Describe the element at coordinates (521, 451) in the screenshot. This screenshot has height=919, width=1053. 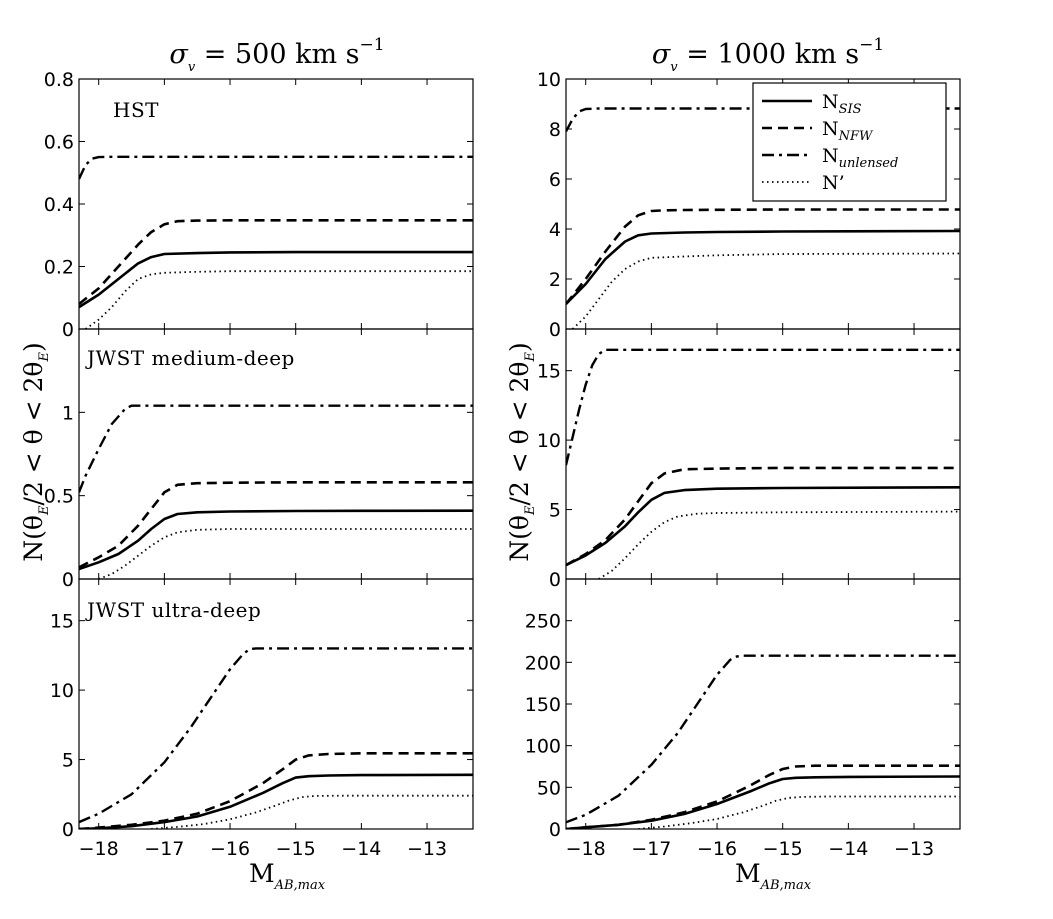
I see `y-axis-label-right: N(θE/2 < θ < 2θE)` at that location.